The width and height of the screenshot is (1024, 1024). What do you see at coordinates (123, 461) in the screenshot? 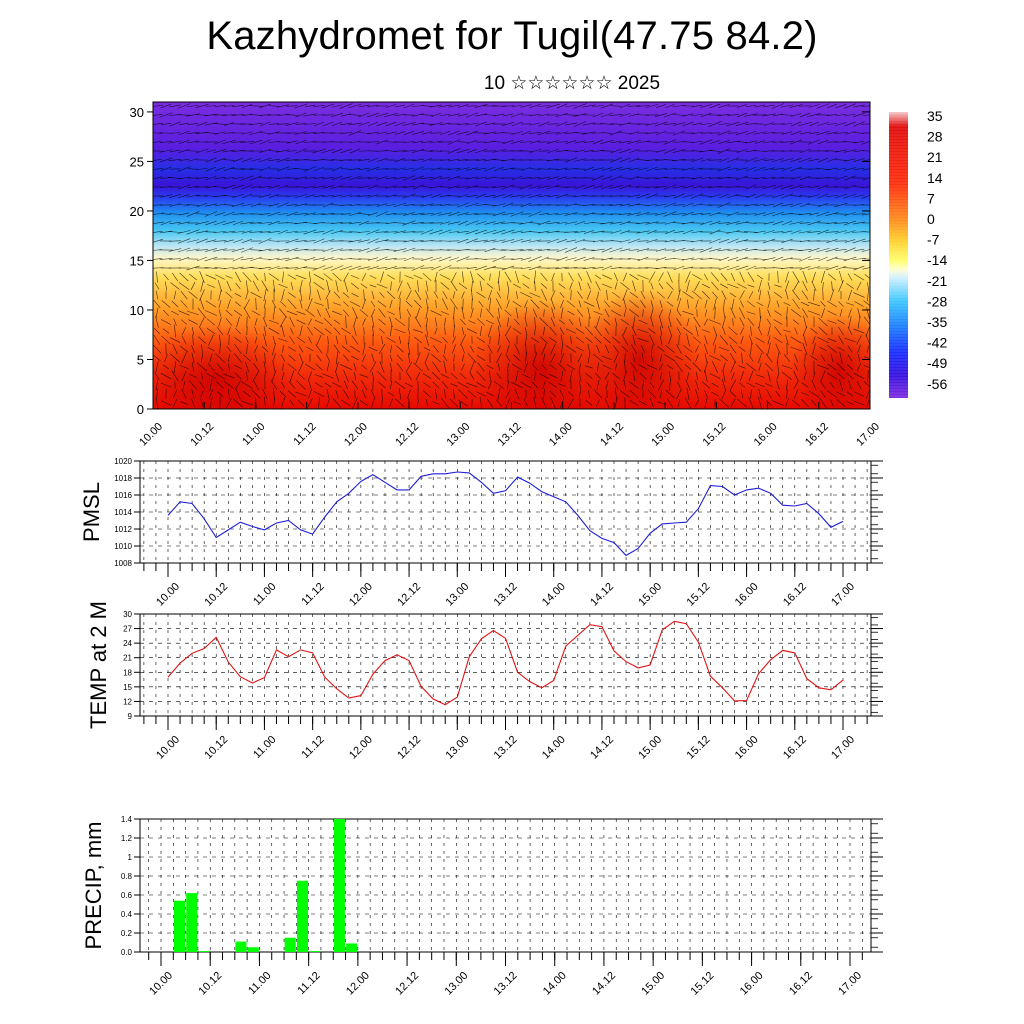
I see `y-tick-label: 1020` at bounding box center [123, 461].